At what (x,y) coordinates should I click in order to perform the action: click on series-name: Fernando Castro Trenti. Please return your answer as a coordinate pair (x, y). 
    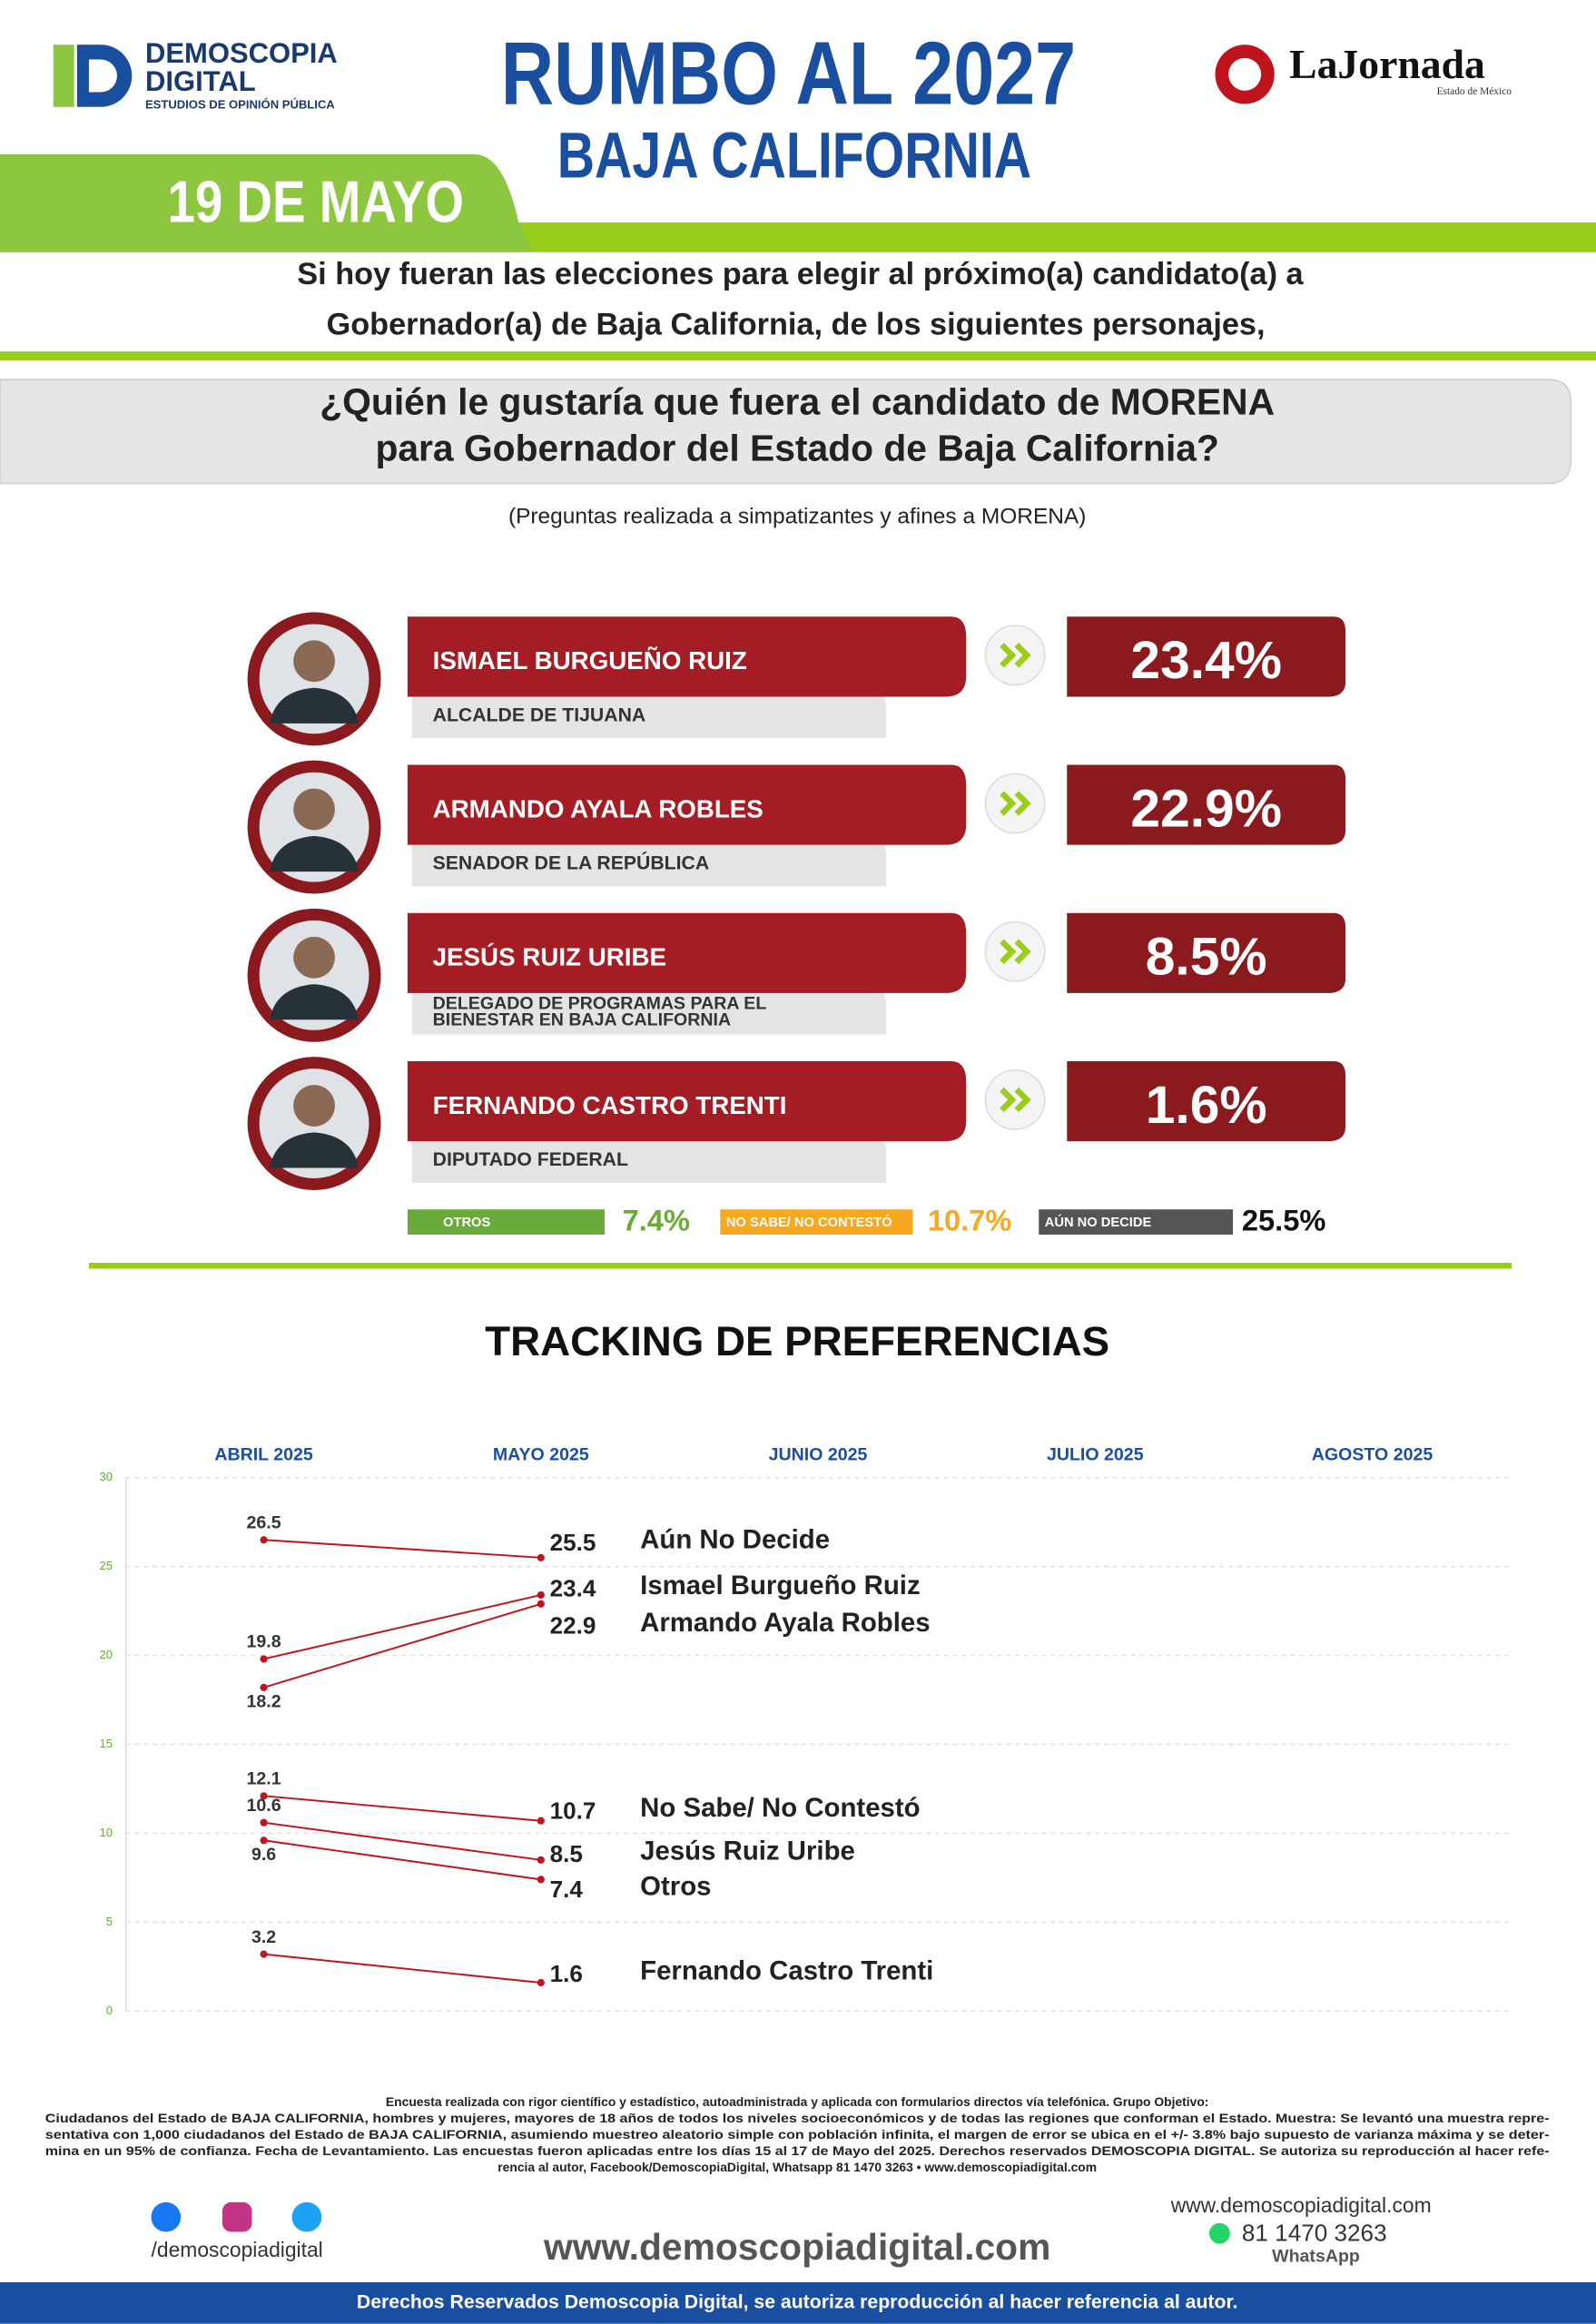
    Looking at the image, I should click on (786, 1971).